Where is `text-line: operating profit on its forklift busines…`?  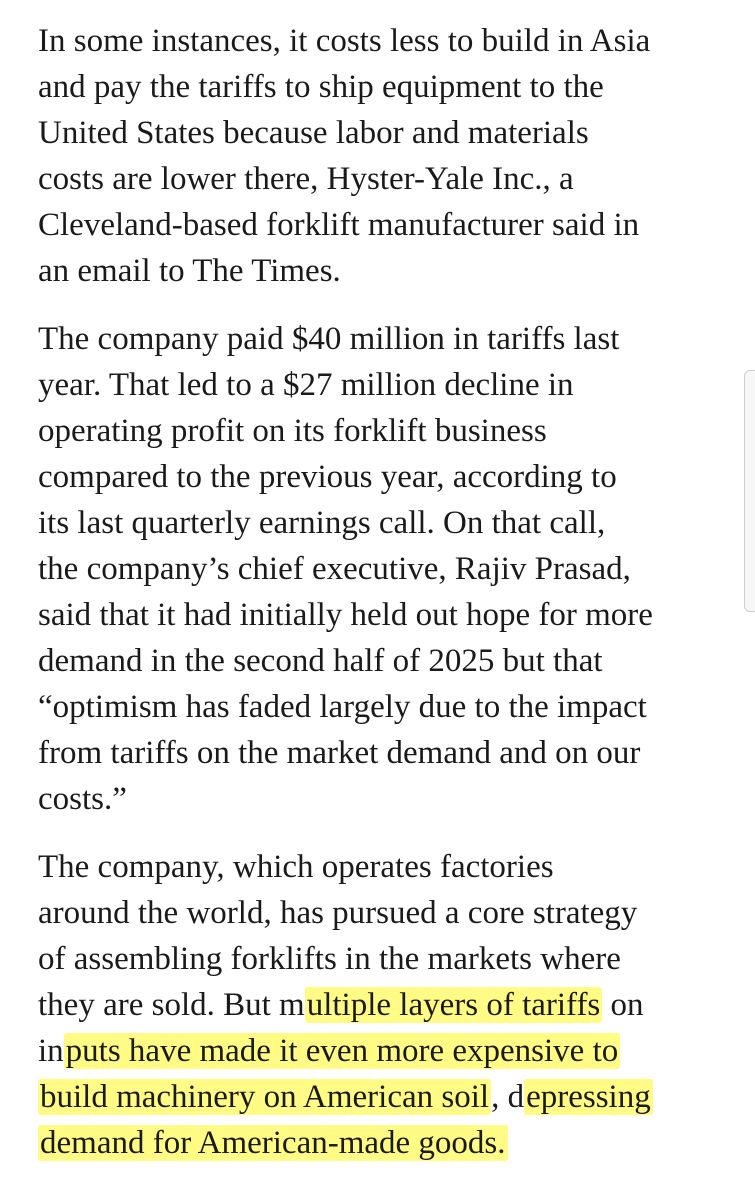
text-line: operating profit on its forklift busines… is located at coordinates (292, 431).